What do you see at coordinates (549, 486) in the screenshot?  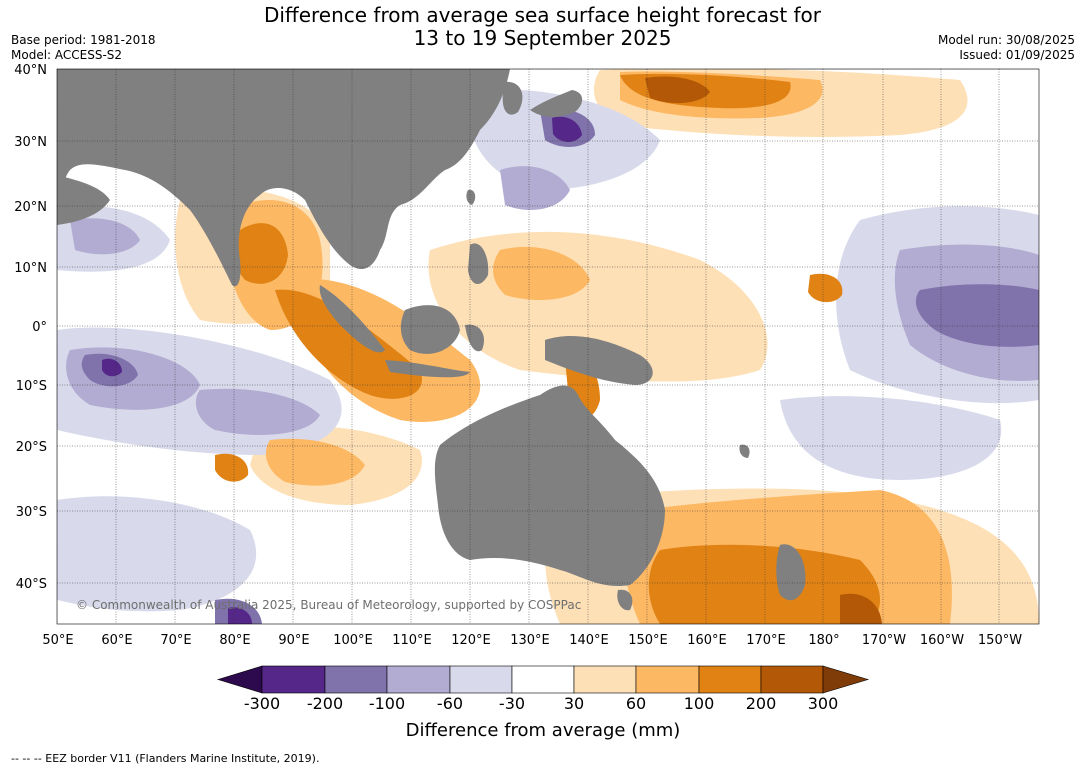 I see `australia-landmass` at bounding box center [549, 486].